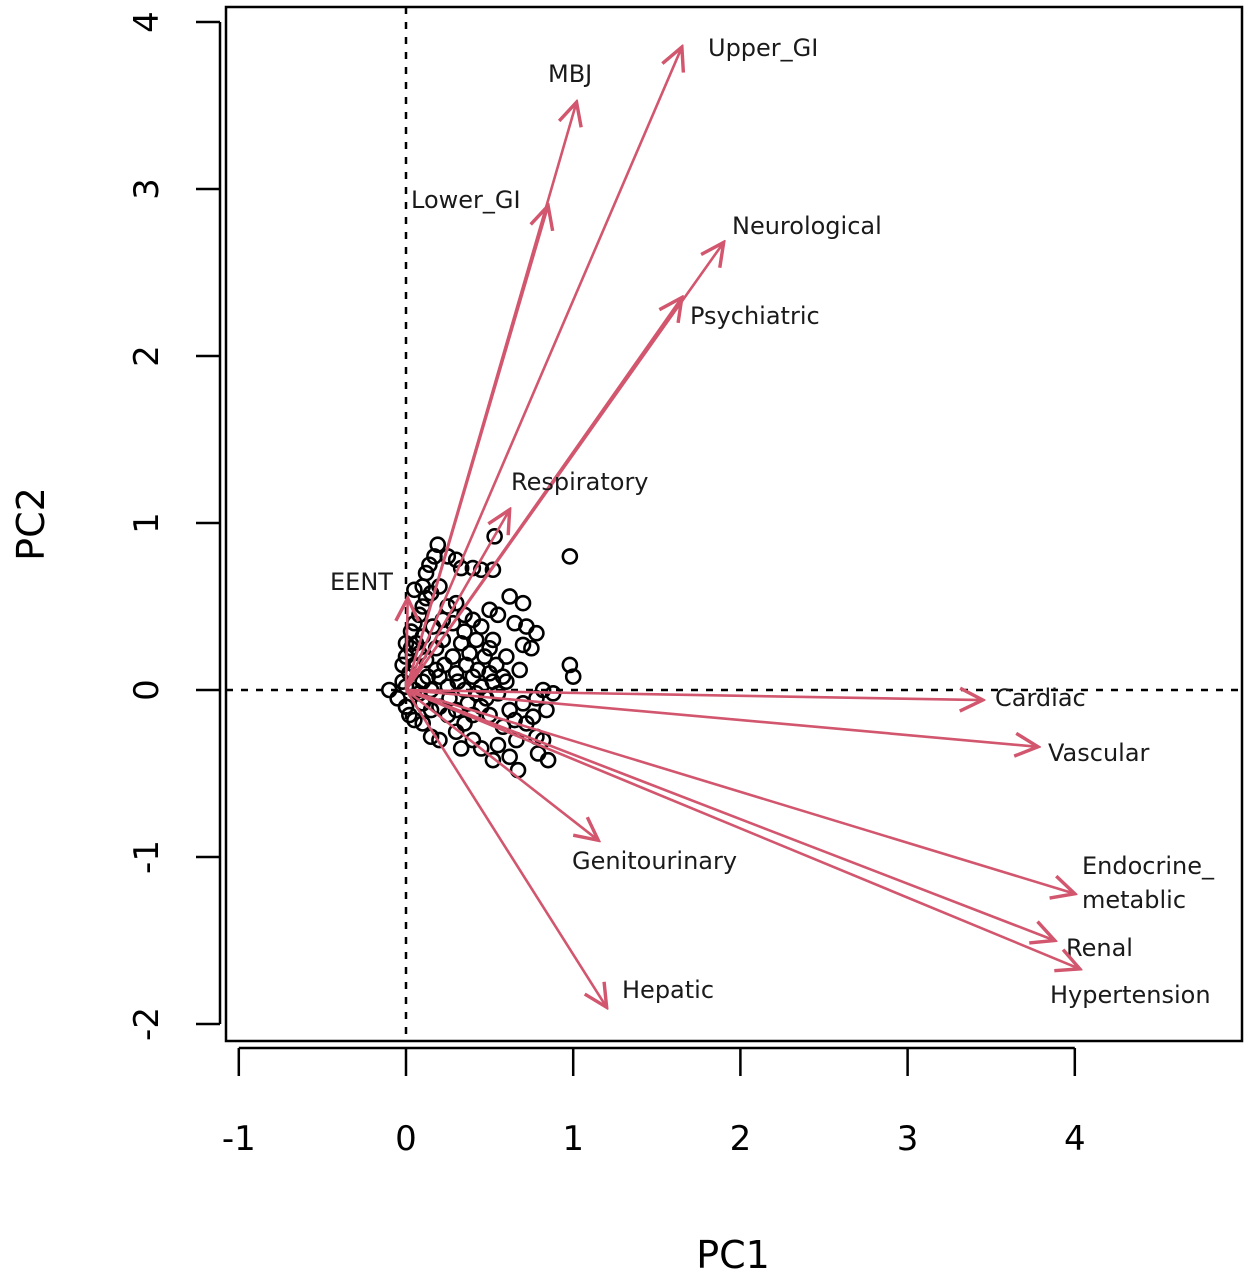 The width and height of the screenshot is (1248, 1280). Describe the element at coordinates (721, 717) in the screenshot. I see `loading-arrow-vascular` at that location.